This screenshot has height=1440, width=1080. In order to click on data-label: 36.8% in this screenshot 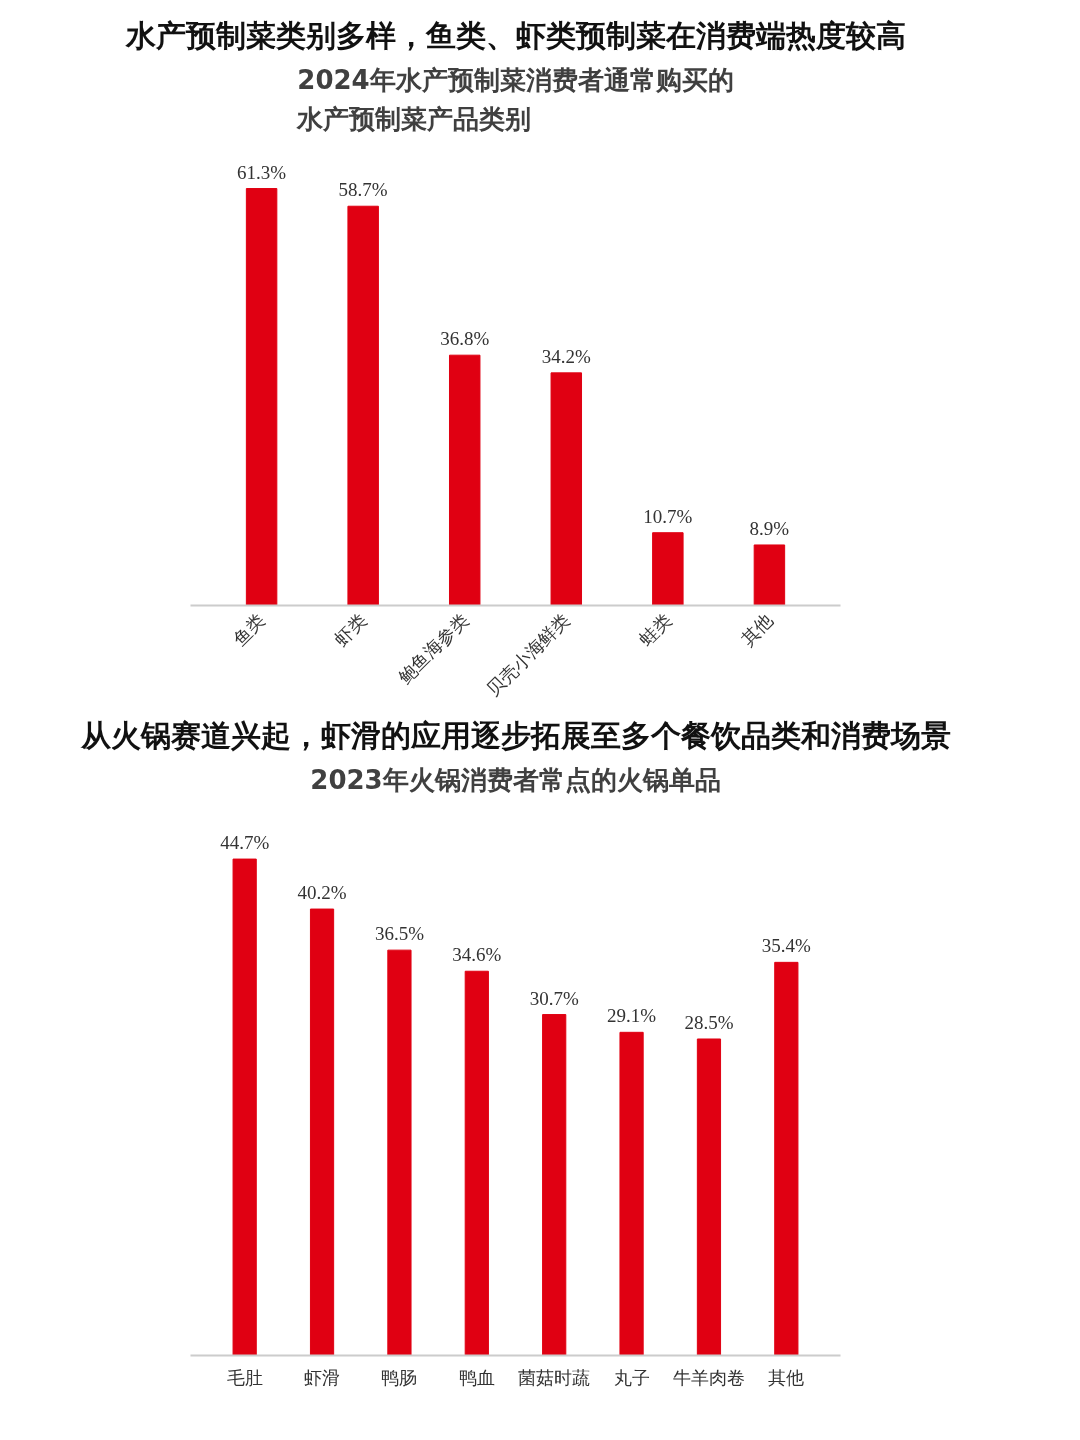, I will do `click(465, 339)`.